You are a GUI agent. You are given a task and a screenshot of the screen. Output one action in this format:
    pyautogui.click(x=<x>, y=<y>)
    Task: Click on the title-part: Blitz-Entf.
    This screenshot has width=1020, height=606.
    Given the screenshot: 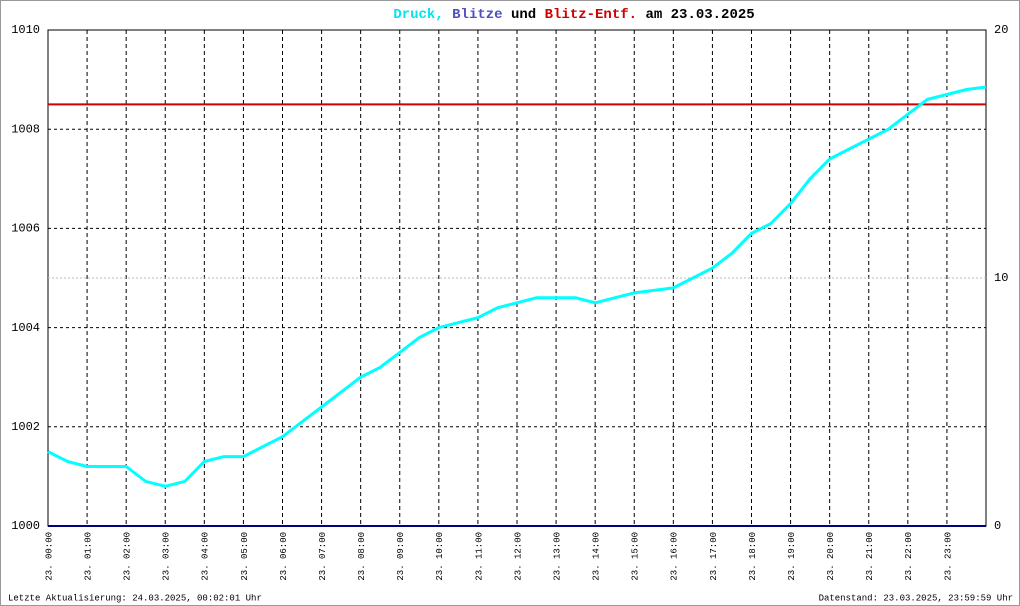 What is the action you would take?
    pyautogui.click(x=591, y=15)
    